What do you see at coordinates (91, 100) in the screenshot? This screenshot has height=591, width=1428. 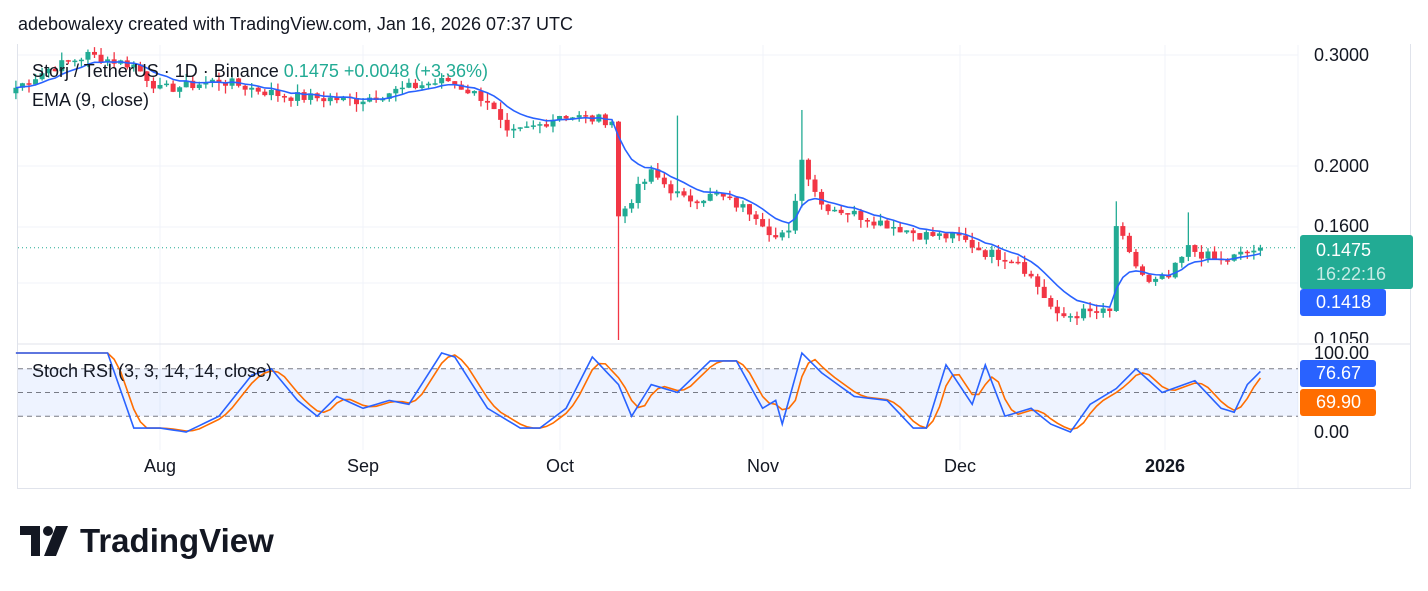 I see `ema-legend: EMA (9, close)` at bounding box center [91, 100].